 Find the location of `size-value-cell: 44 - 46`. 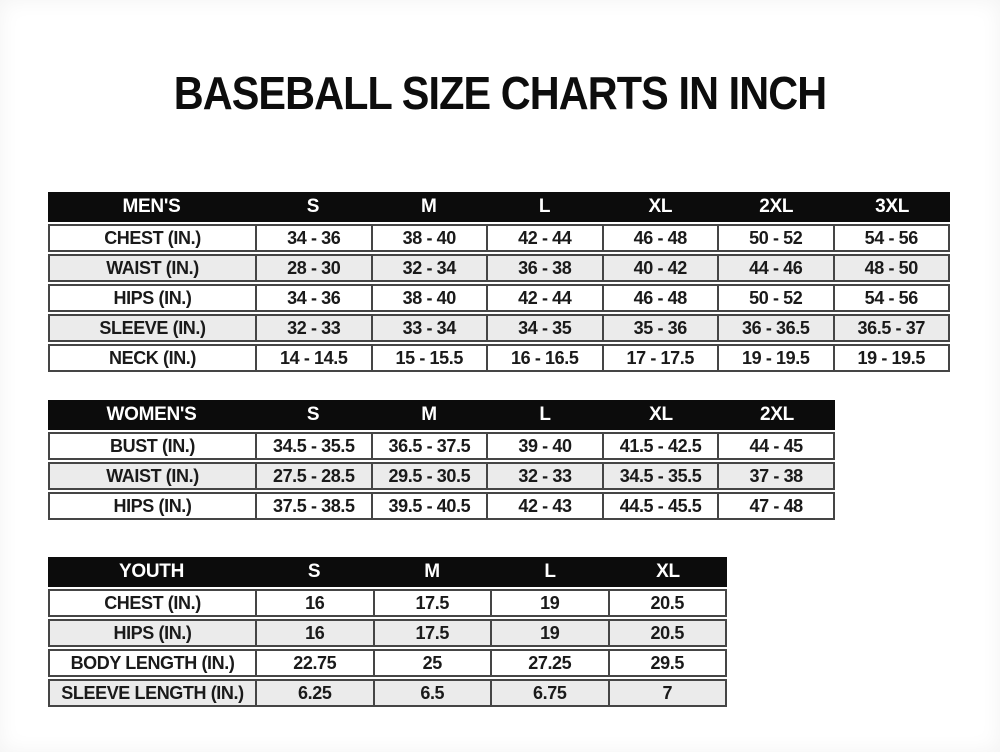

size-value-cell: 44 - 46 is located at coordinates (775, 268).